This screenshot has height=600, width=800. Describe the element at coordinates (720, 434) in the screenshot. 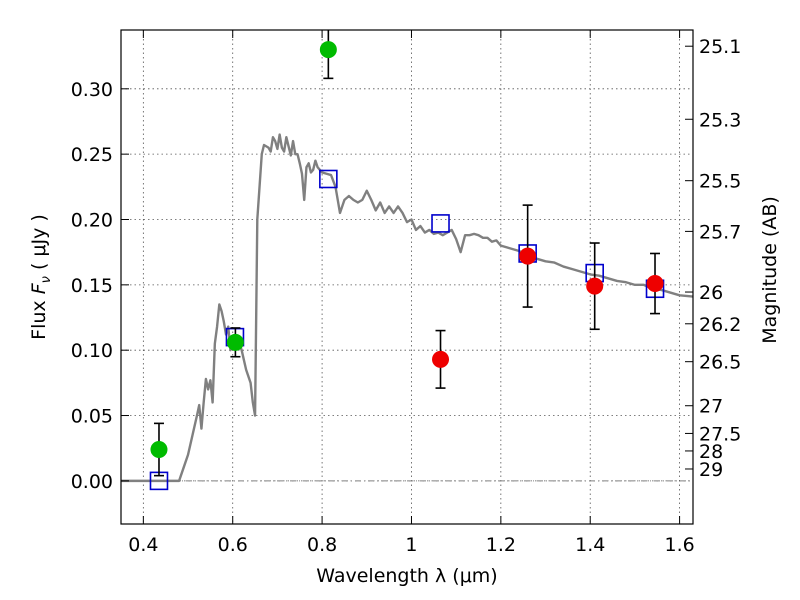

I see `y2-tick-label: 27.5` at that location.